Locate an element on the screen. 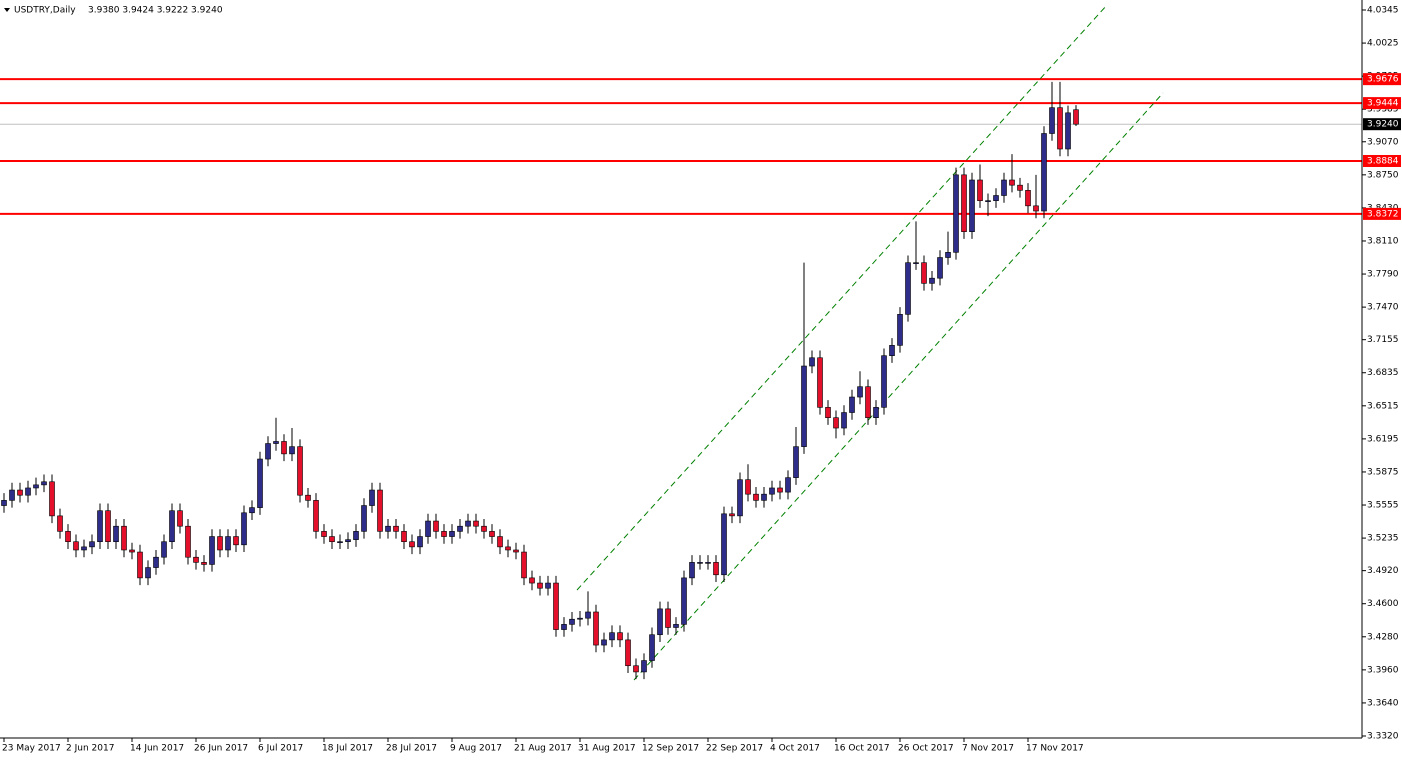 The image size is (1402, 760). x-tick-label: 14 Jun 2017 is located at coordinates (157, 749).